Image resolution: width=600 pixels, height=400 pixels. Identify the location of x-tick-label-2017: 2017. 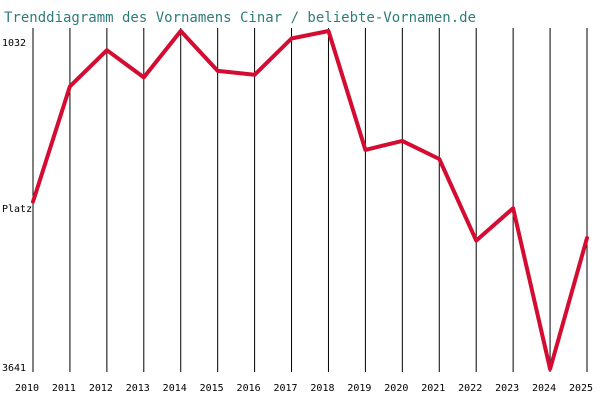
(285, 388).